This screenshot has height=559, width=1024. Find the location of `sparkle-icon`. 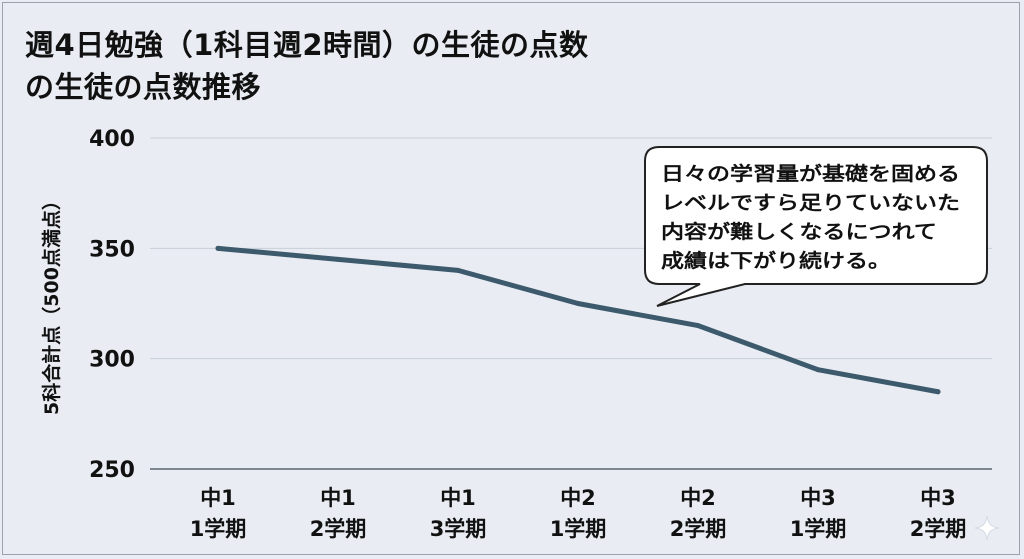

sparkle-icon is located at coordinates (987, 528).